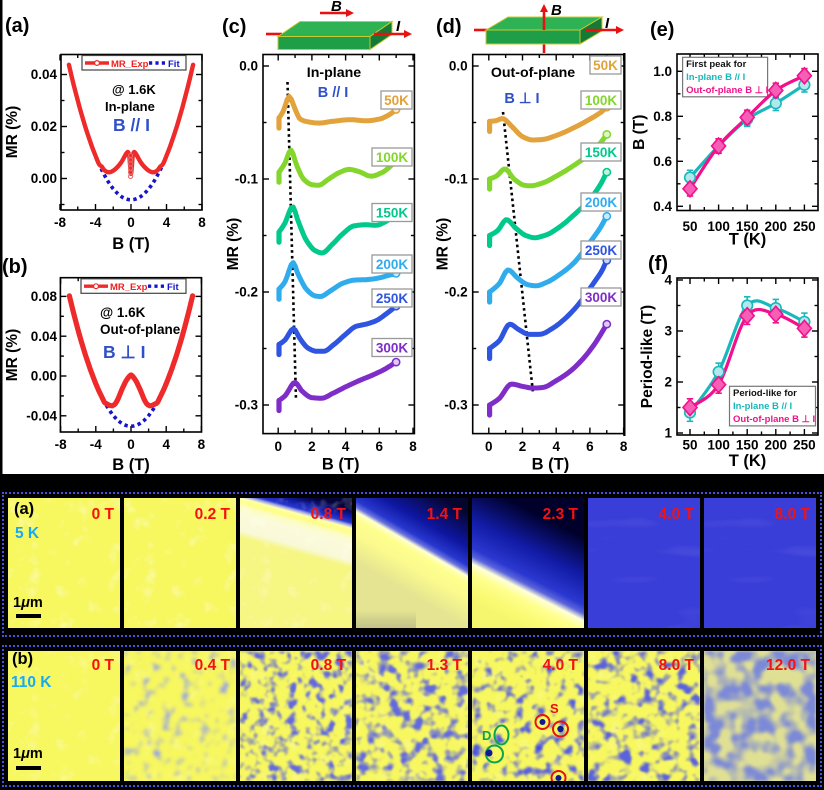  What do you see at coordinates (129, 287) in the screenshot?
I see `svg-text: MR_Exp` at bounding box center [129, 287].